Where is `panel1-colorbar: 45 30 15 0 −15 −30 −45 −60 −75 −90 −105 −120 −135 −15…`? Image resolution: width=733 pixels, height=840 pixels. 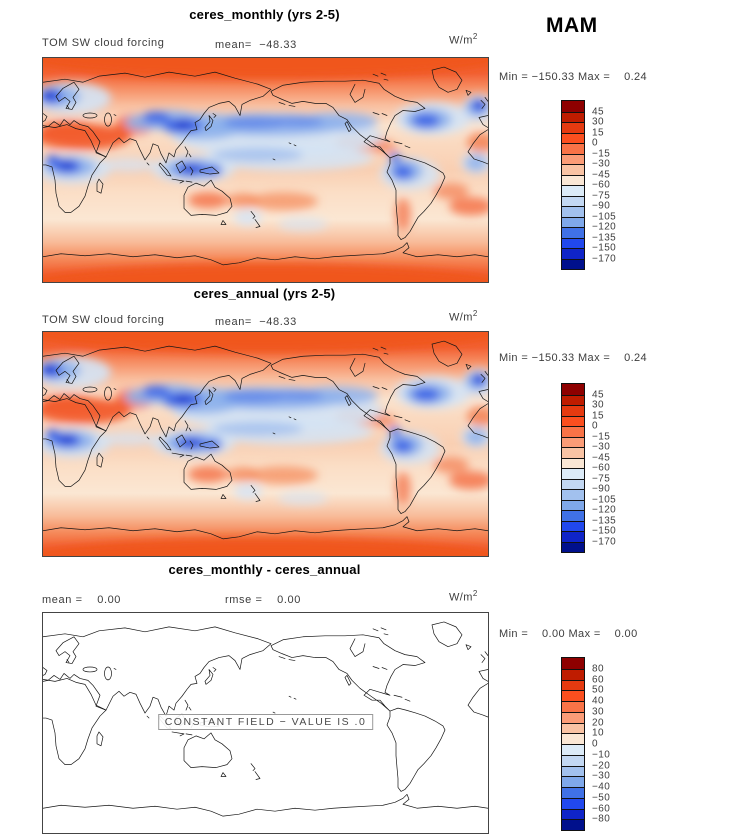 panel1-colorbar: 45 30 15 0 −15 −30 −45 −60 −75 −90 −105 −120 −135 −15… is located at coordinates (621, 185).